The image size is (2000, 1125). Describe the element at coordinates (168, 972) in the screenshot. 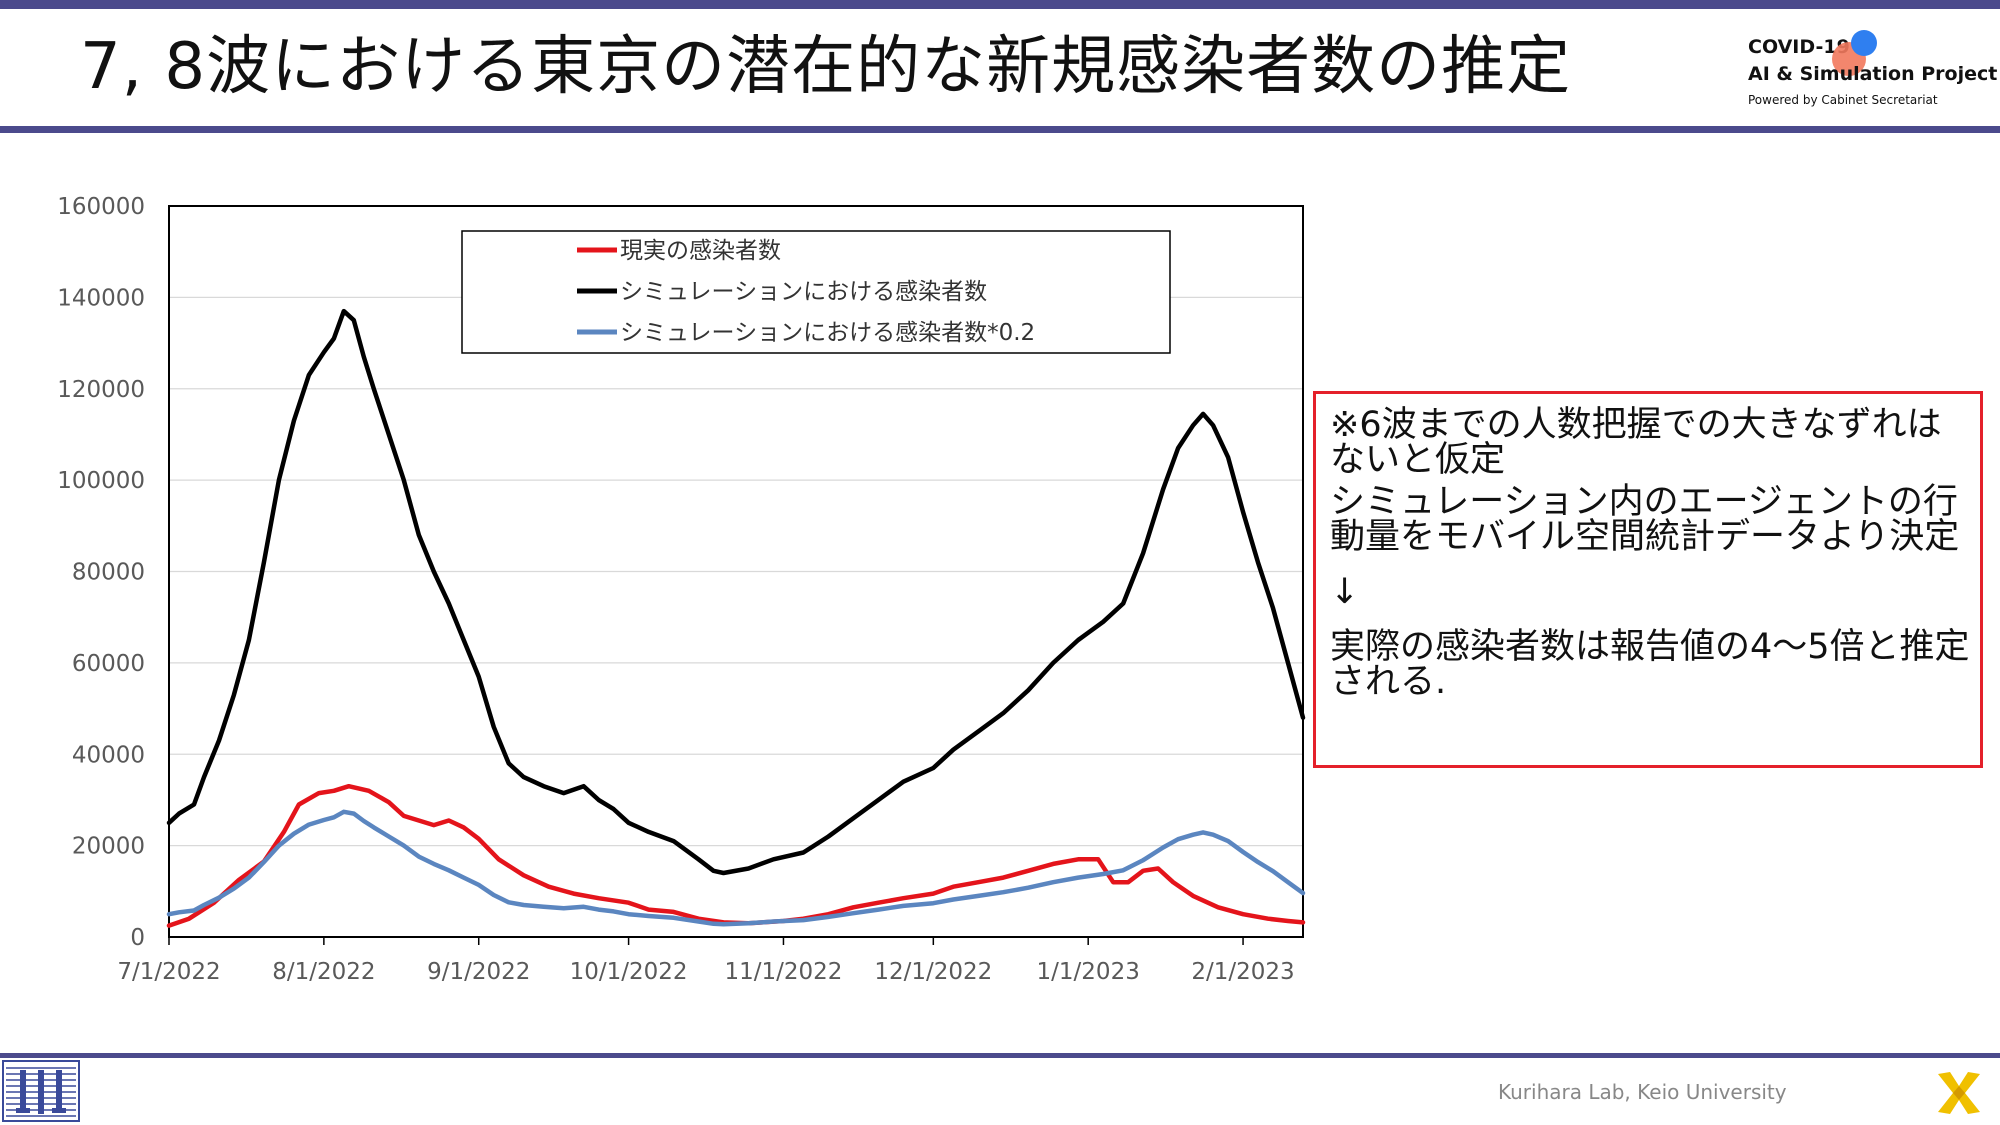

I see `x-tick-label: 7/1/2022` at that location.